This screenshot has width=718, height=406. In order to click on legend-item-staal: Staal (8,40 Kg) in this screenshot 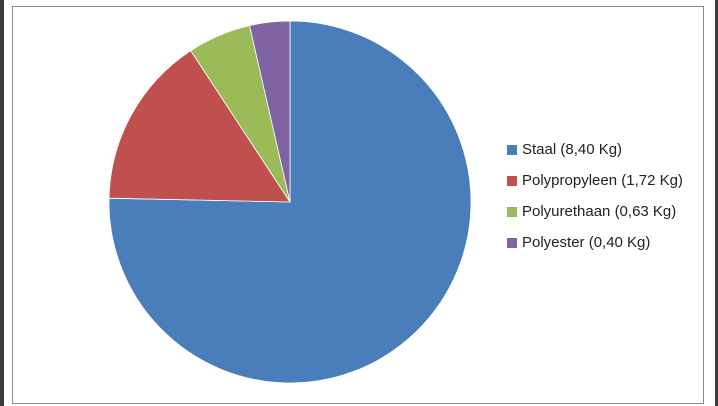, I will do `click(607, 149)`.